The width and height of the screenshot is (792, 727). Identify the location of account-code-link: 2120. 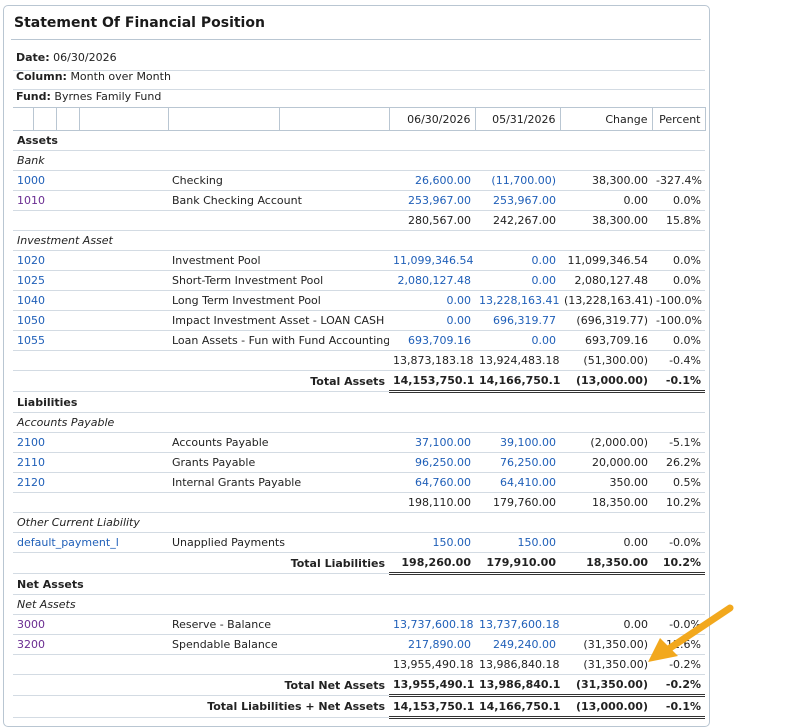
(90, 482).